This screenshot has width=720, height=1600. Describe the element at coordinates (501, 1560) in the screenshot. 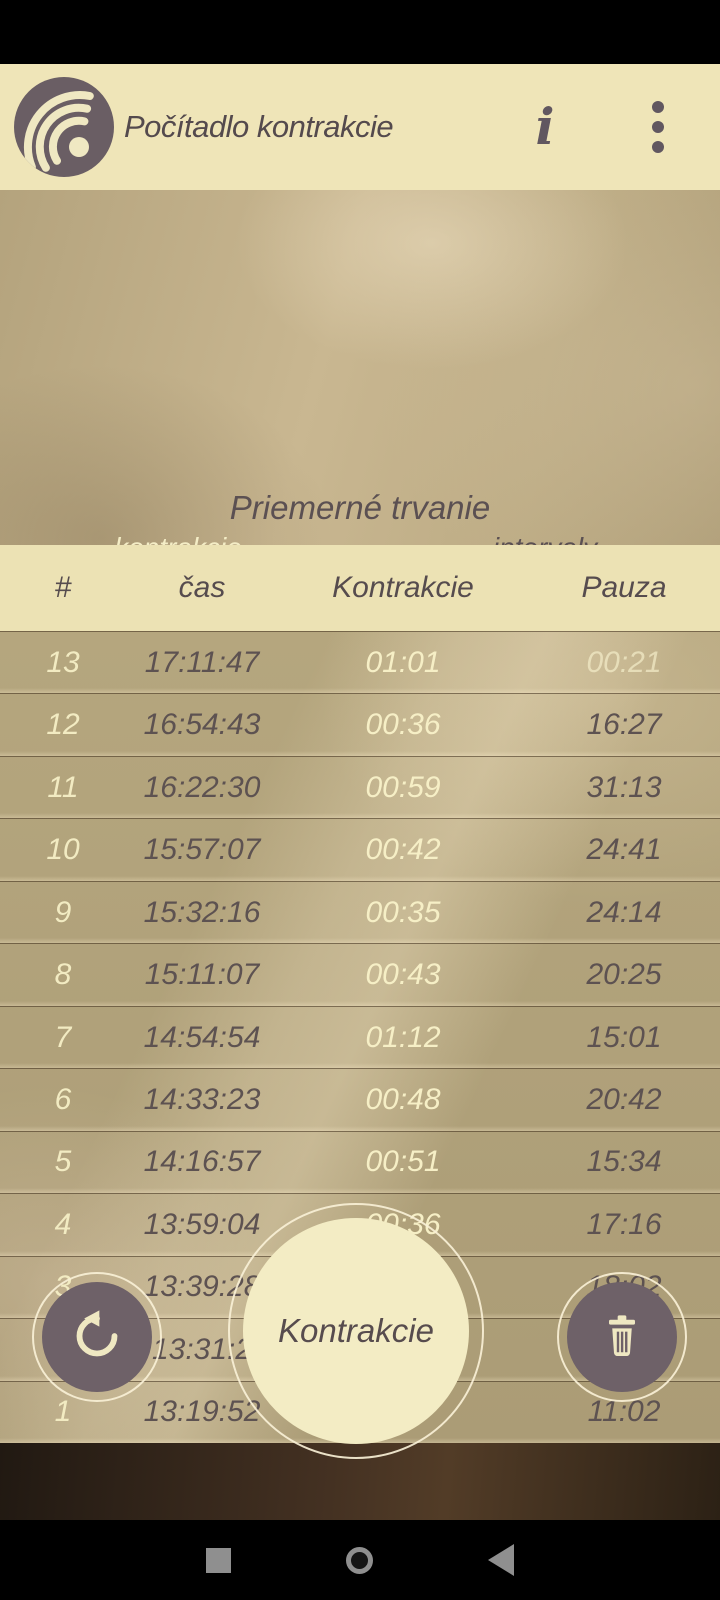

I see `back-triangle-icon` at that location.